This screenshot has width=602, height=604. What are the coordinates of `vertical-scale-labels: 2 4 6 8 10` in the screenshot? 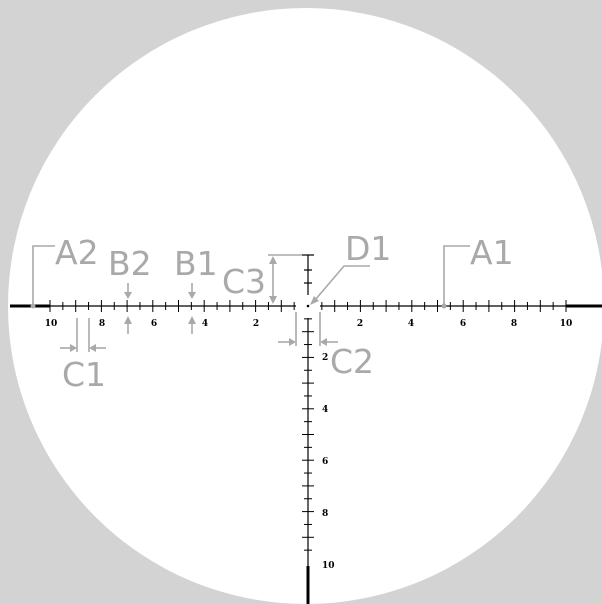 It's located at (328, 462).